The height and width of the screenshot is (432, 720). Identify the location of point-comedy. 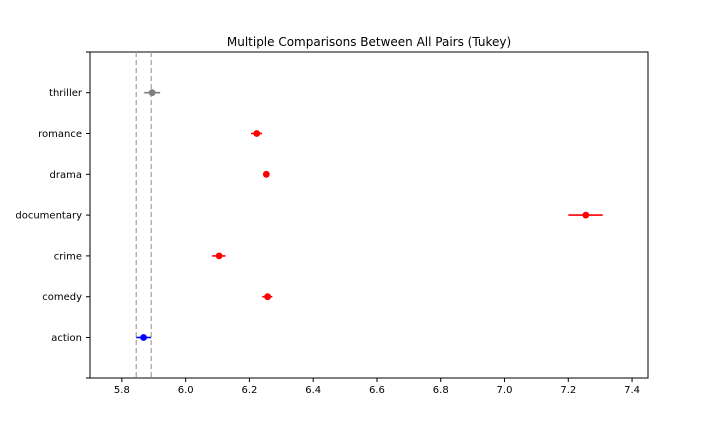
(268, 297).